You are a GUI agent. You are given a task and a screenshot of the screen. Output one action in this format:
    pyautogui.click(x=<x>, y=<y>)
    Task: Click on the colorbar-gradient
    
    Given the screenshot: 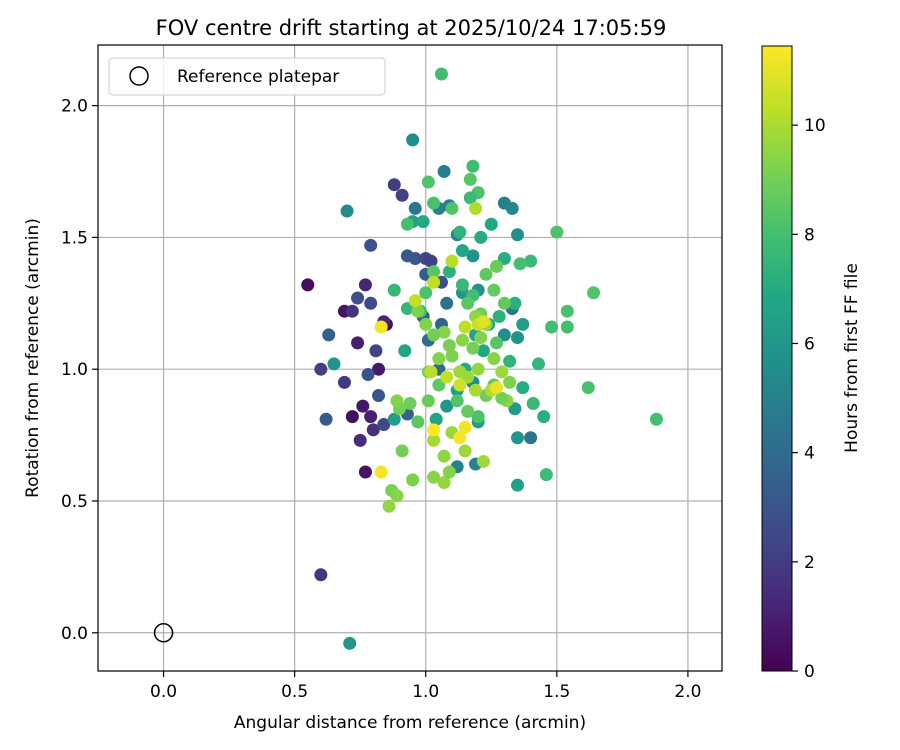 What is the action you would take?
    pyautogui.click(x=777, y=358)
    